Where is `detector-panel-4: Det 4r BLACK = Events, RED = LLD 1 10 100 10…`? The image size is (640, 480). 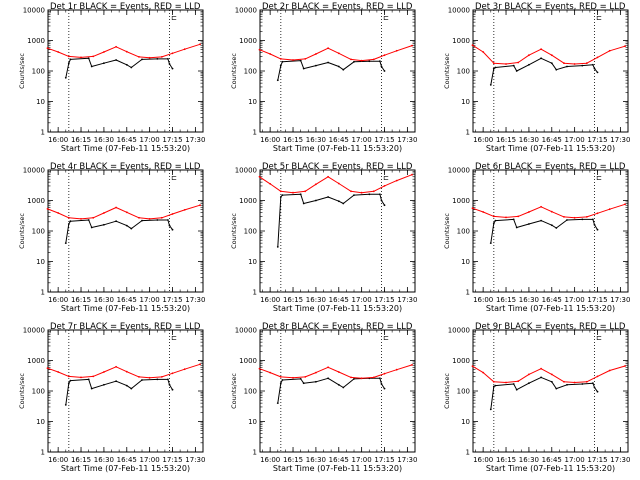
detector-panel-4: Det 4r BLACK = Events, RED = LLD 1 10 100 10… is located at coordinates (111, 237).